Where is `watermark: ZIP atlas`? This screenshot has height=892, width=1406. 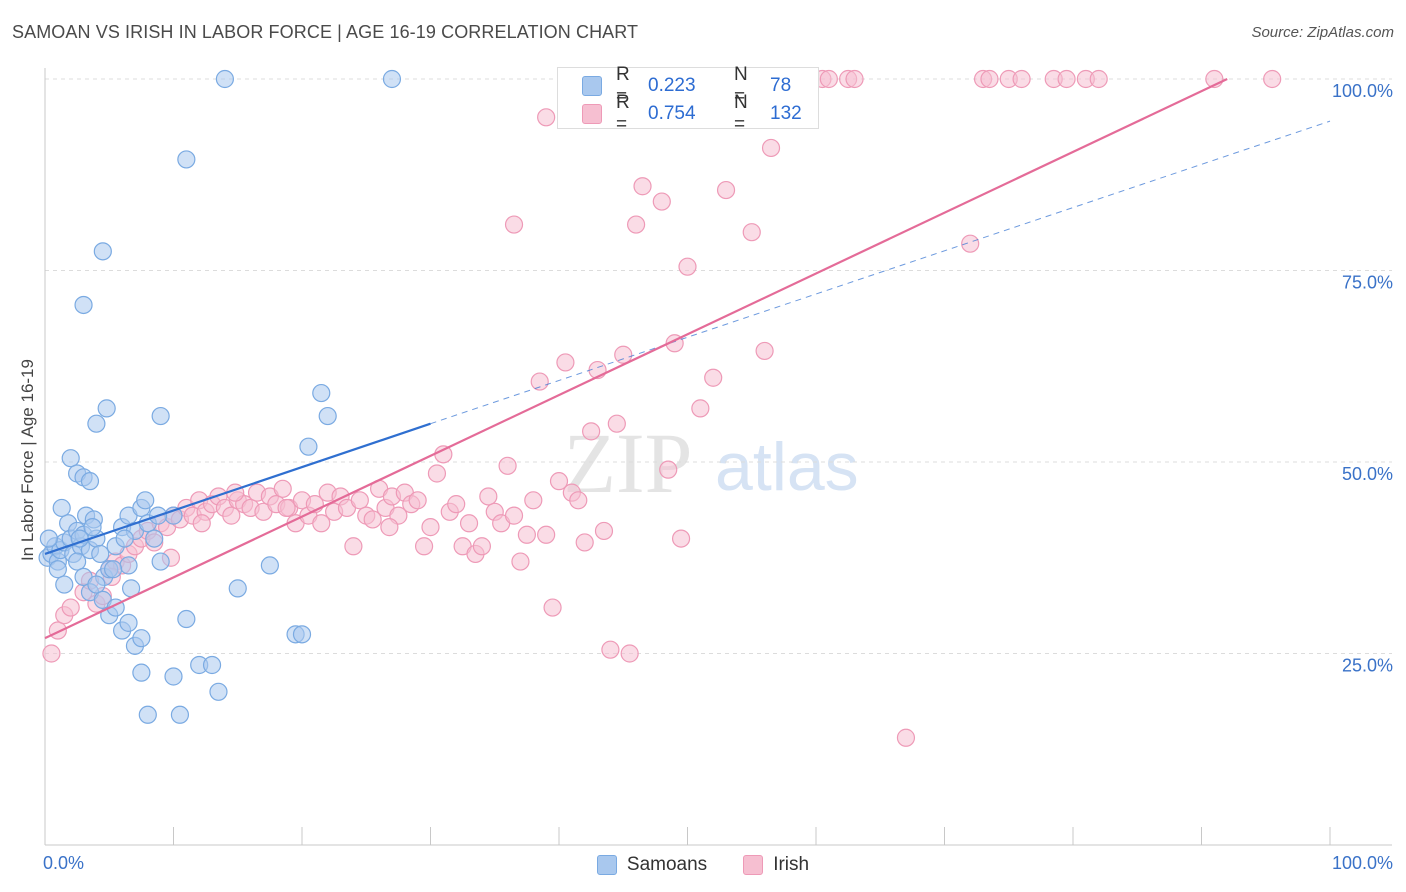
watermark: ZIP atlas is located at coordinates (711, 463).